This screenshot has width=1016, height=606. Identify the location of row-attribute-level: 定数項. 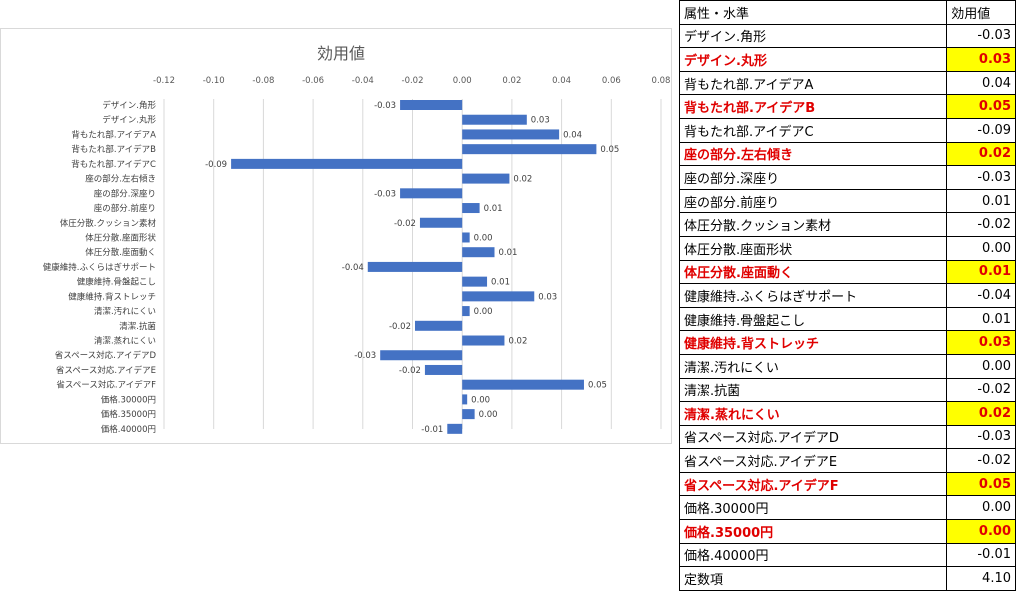
(813, 578).